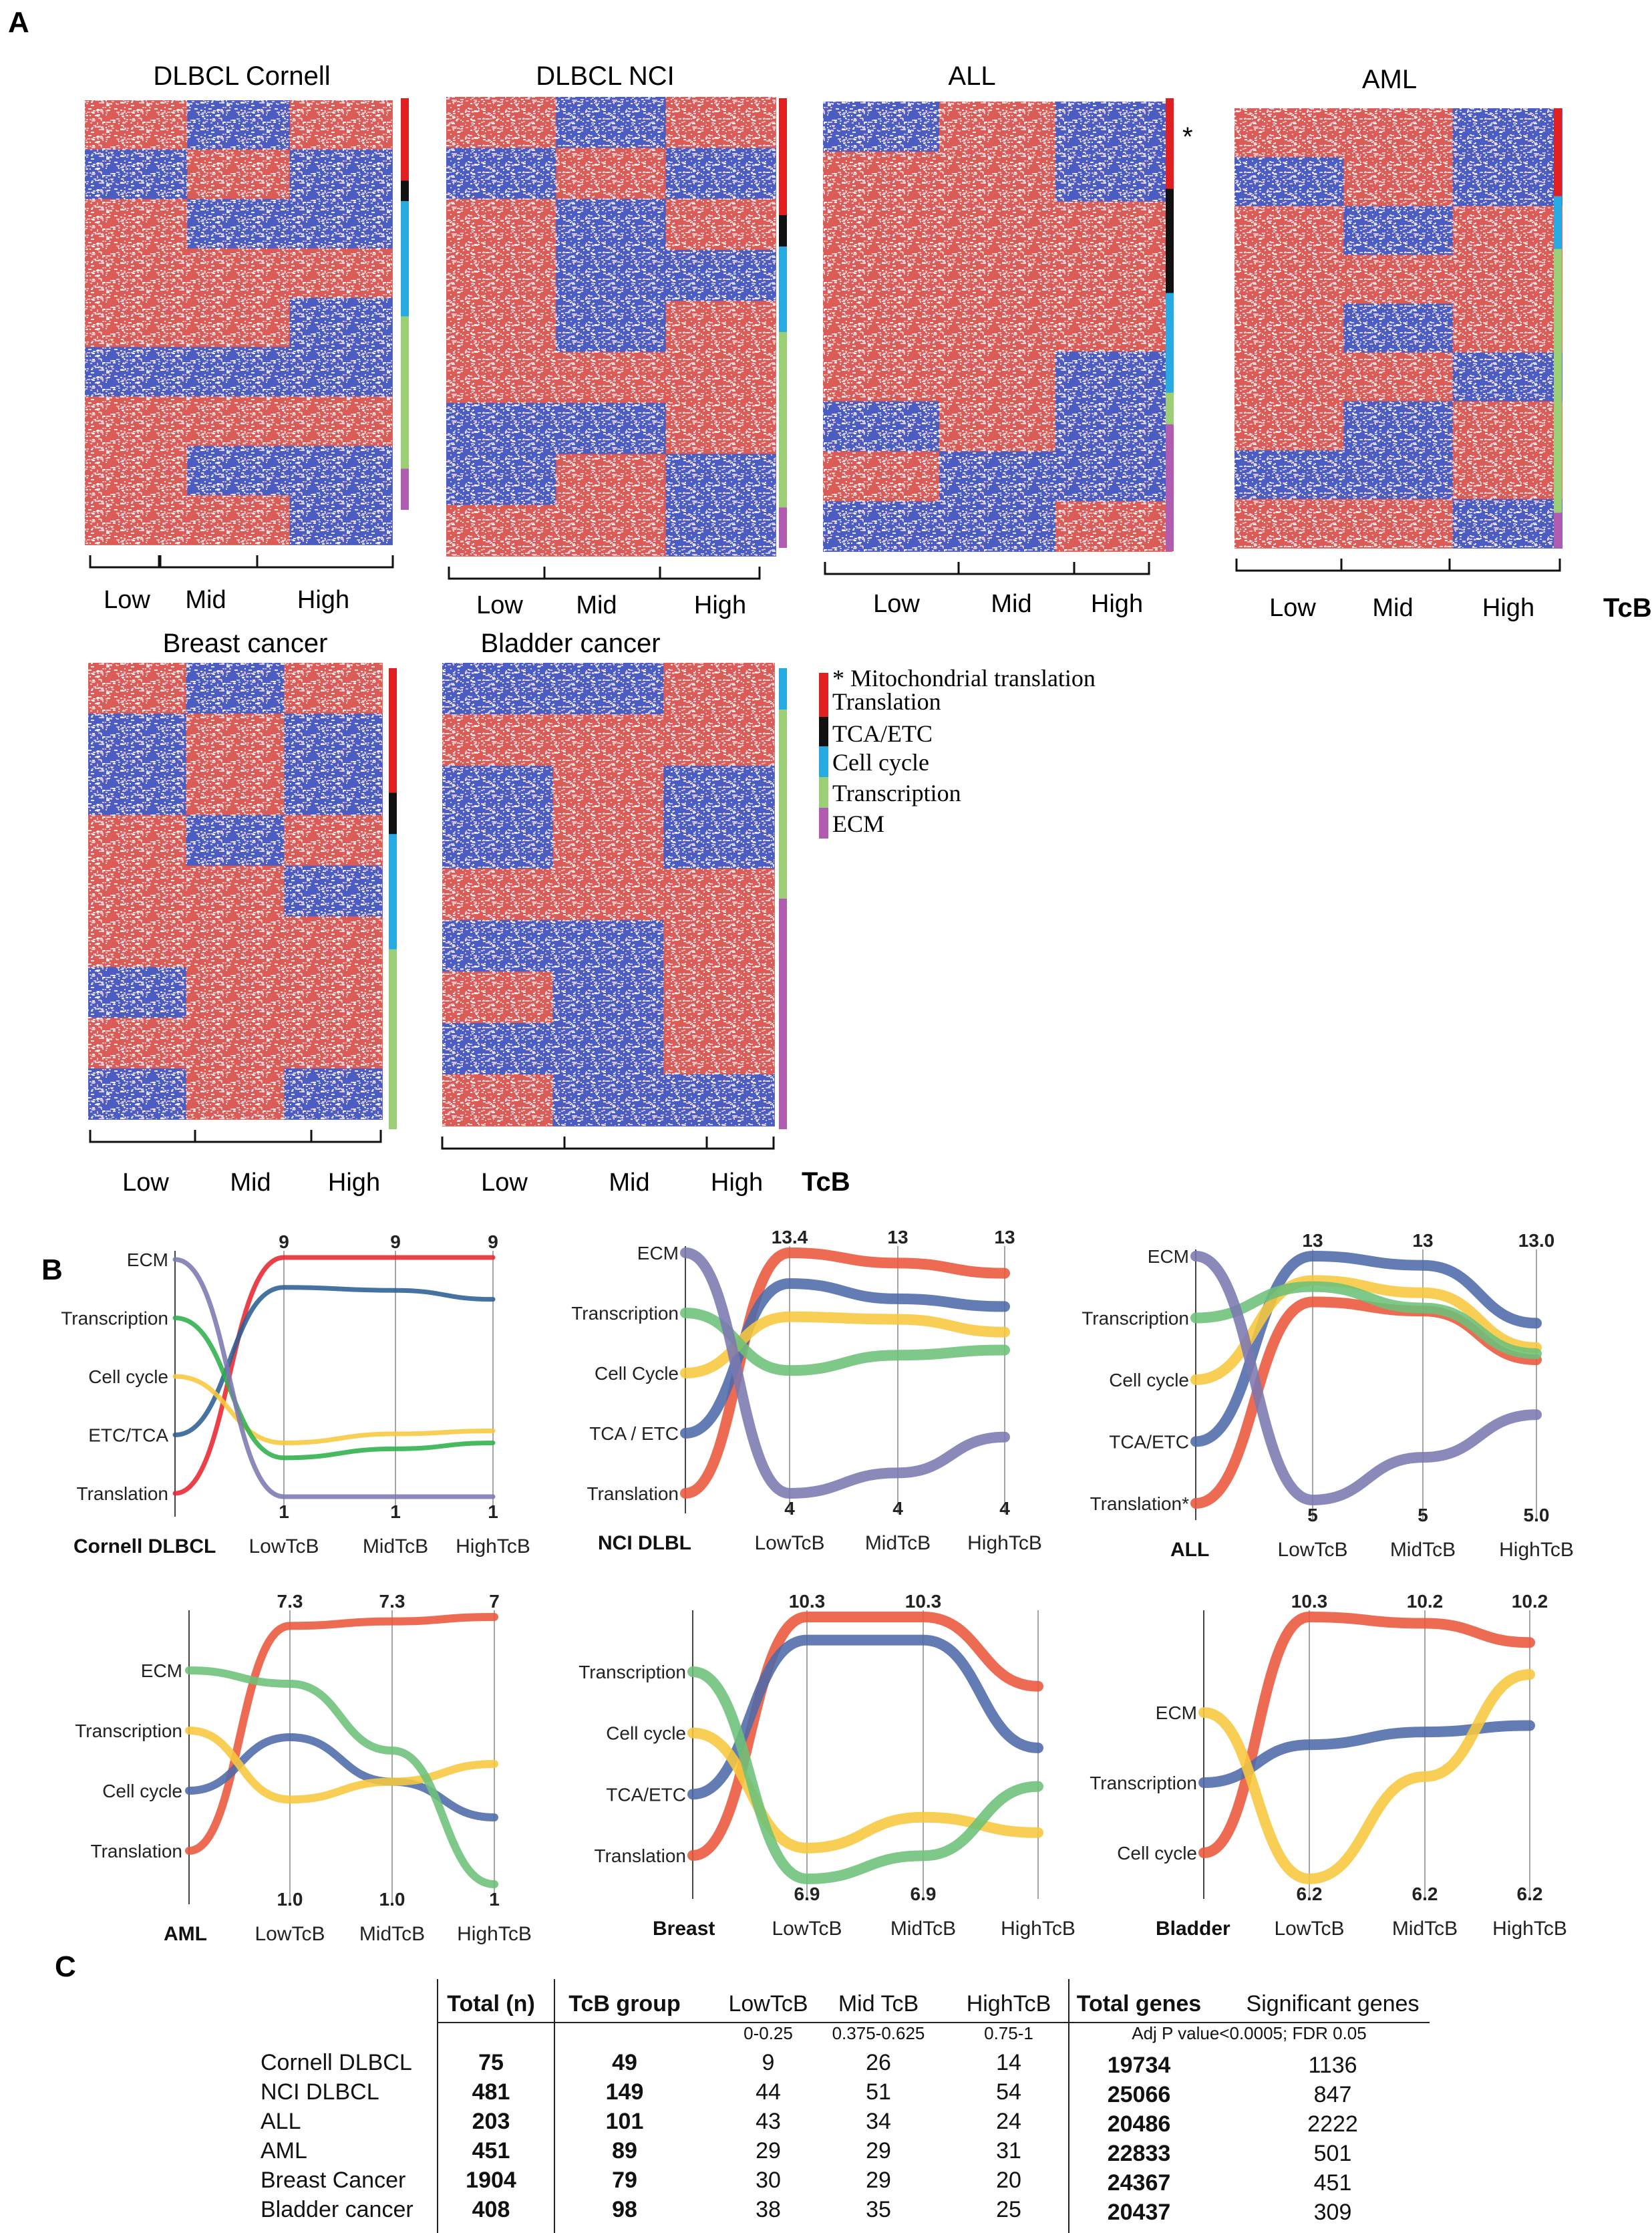 Image resolution: width=1652 pixels, height=2233 pixels. Describe the element at coordinates (768, 2180) in the screenshot. I see `cell-low: 30` at that location.